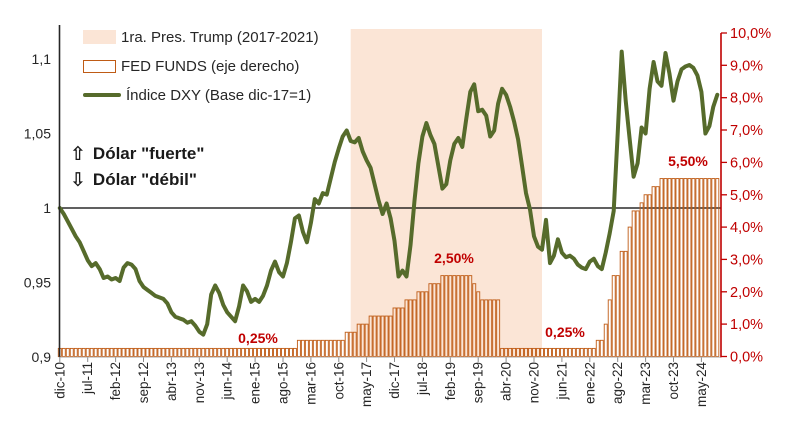  What do you see at coordinates (746, 228) in the screenshot?
I see `right-axis-tick-label: 4,0%` at bounding box center [746, 228].